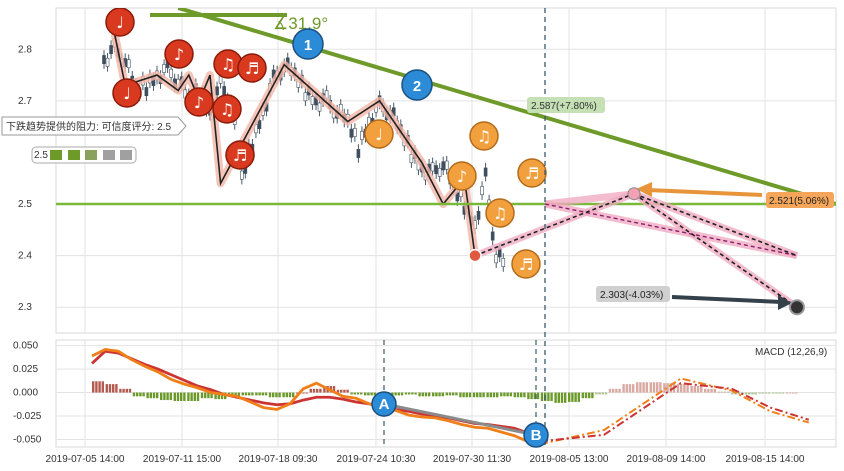  I want to click on macd-title: MACD (12,26,9), so click(791, 352).